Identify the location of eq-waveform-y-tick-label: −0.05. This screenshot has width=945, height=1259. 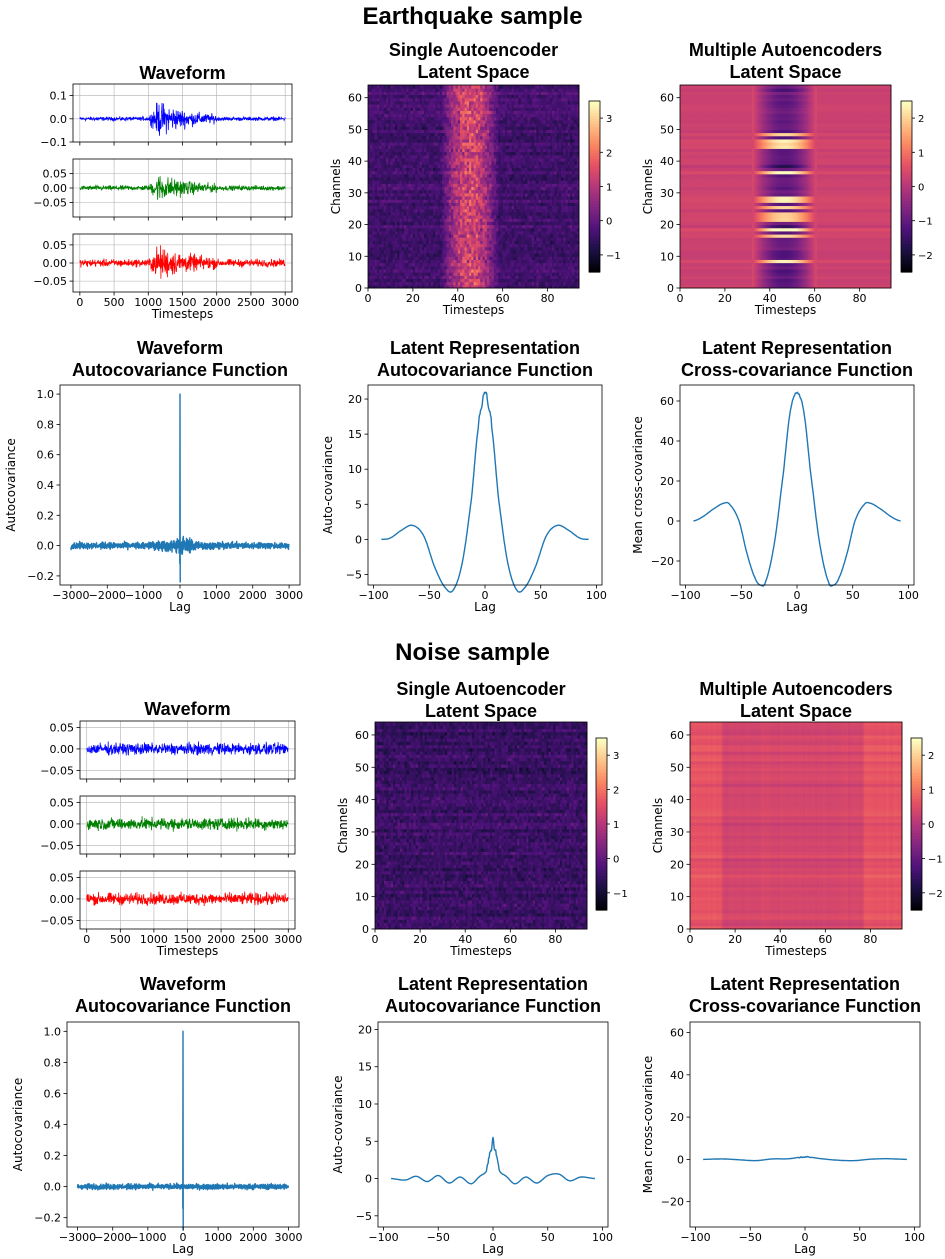
(50, 203).